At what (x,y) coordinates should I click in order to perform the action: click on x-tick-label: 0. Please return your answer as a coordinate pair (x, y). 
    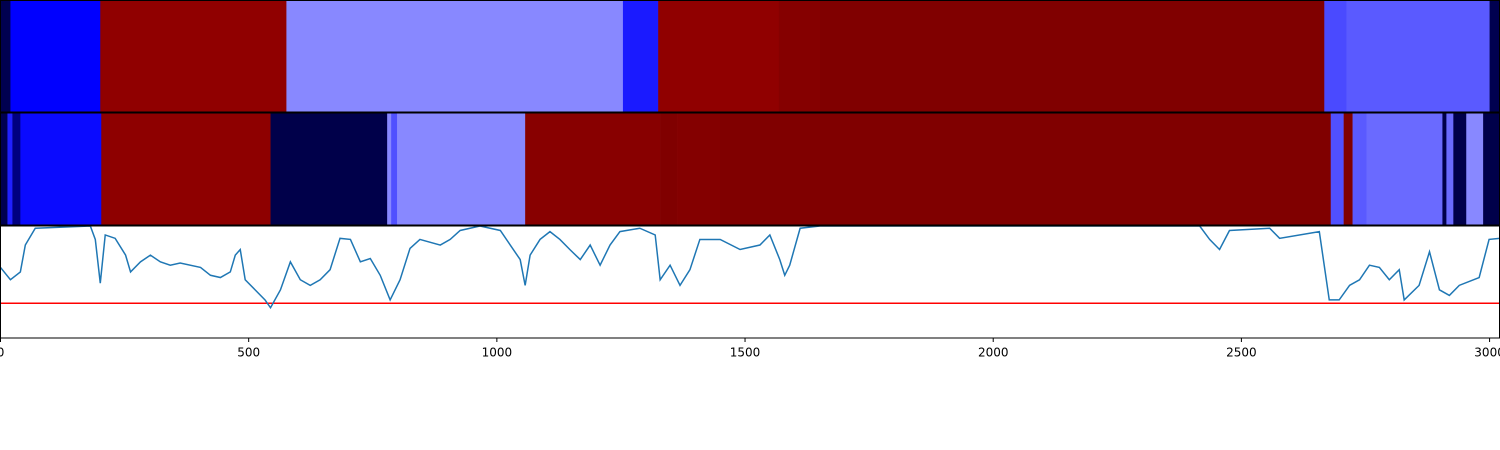
    Looking at the image, I should click on (2, 353).